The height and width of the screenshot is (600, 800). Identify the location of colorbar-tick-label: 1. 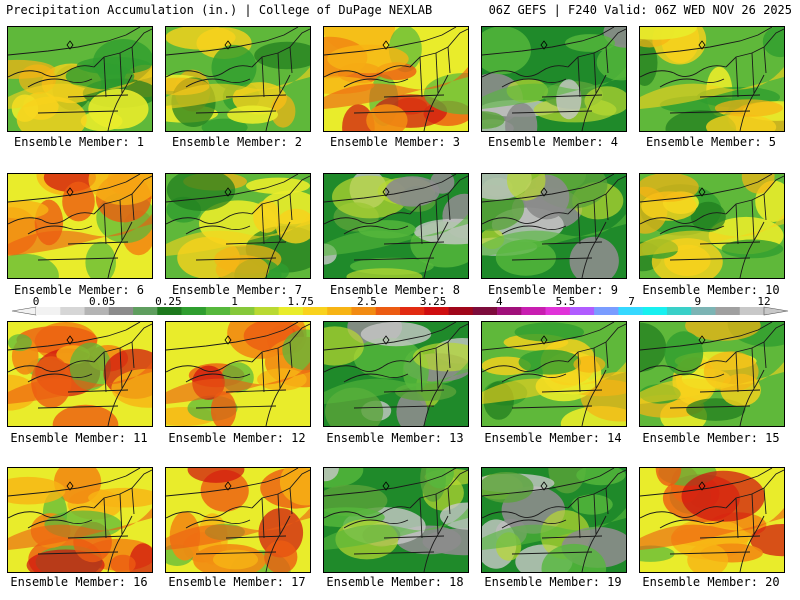
(234, 302).